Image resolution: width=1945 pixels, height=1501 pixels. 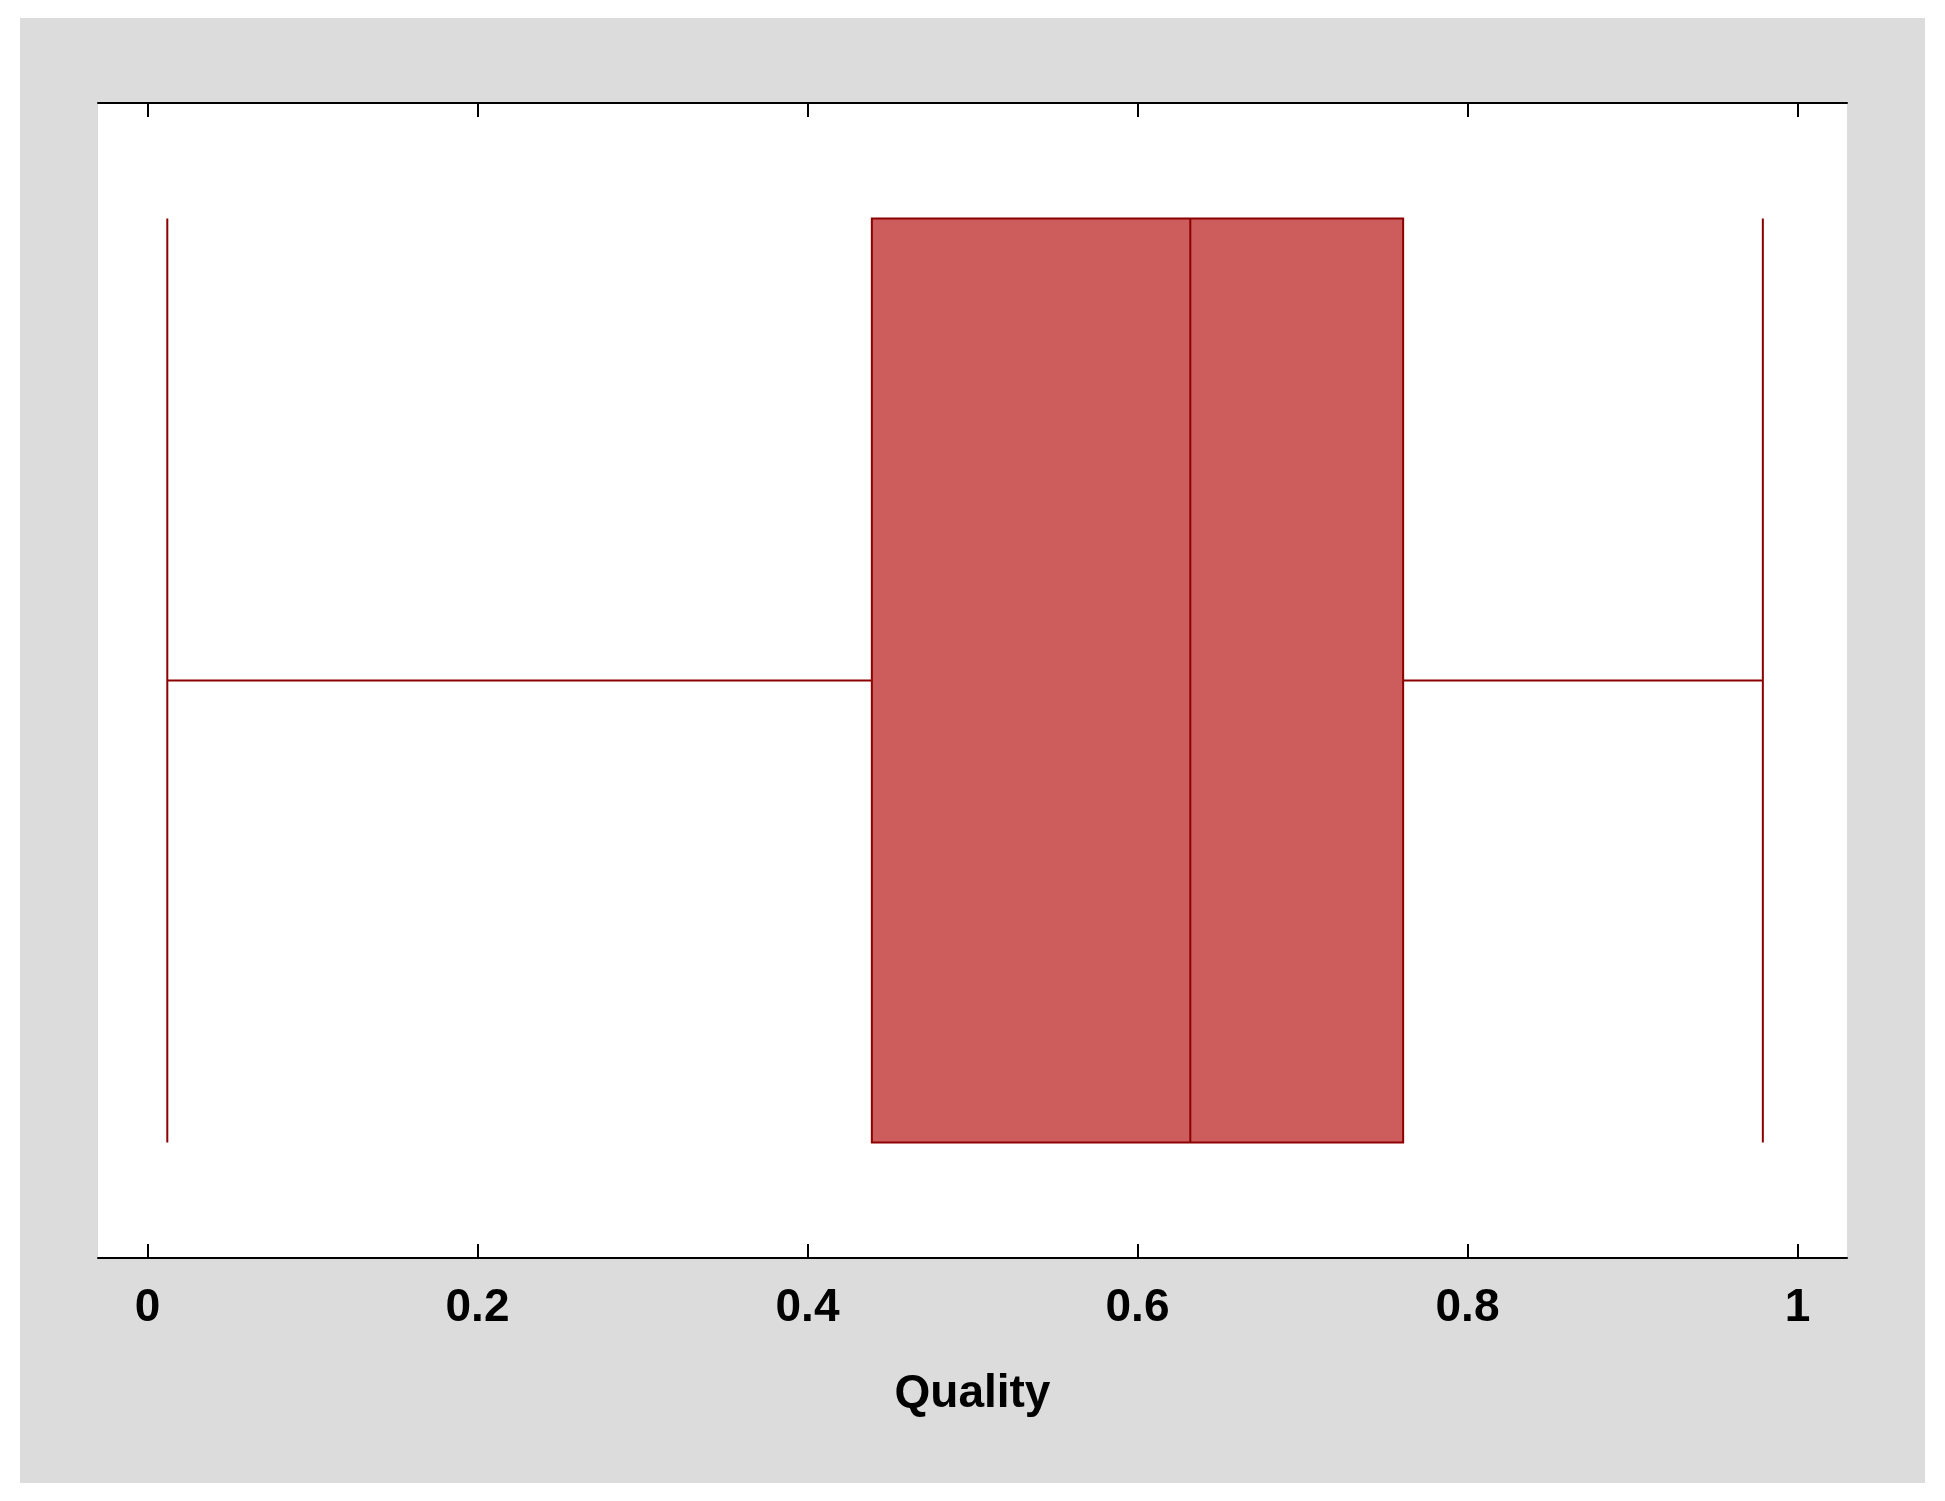 What do you see at coordinates (1467, 1305) in the screenshot?
I see `x-tick-label: 0.8` at bounding box center [1467, 1305].